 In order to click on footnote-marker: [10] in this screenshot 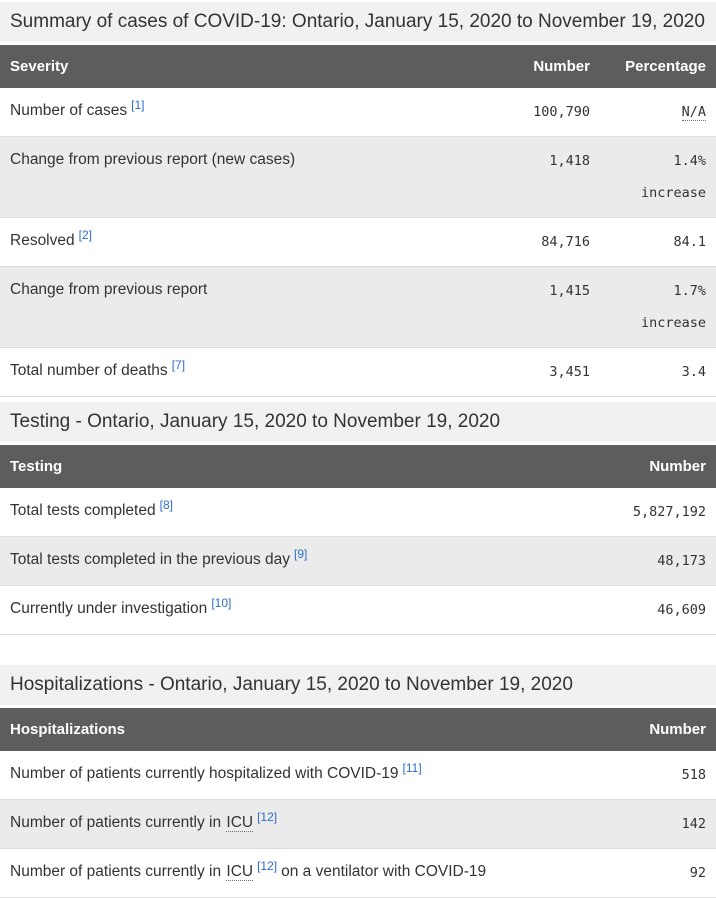, I will do `click(221, 603)`.